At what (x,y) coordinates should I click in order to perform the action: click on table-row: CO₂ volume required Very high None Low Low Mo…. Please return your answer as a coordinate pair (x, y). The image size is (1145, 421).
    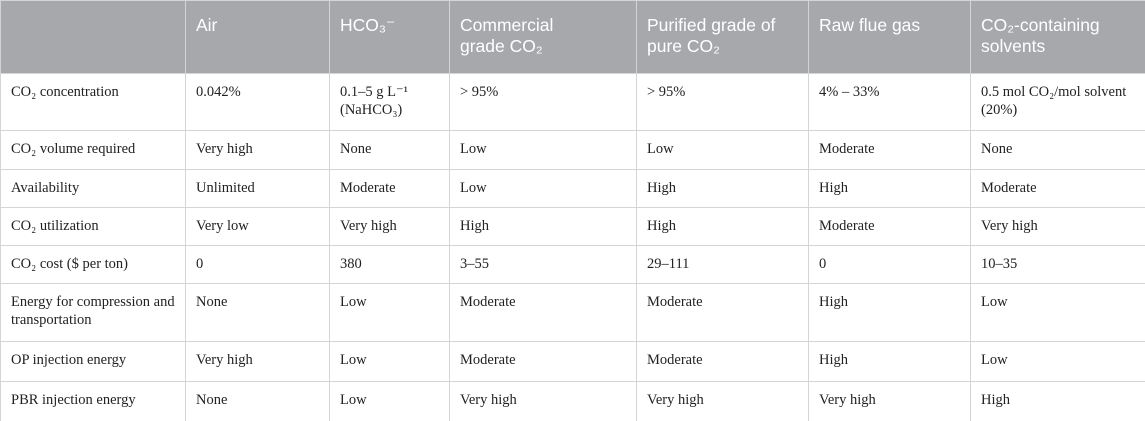
    Looking at the image, I should click on (572, 150).